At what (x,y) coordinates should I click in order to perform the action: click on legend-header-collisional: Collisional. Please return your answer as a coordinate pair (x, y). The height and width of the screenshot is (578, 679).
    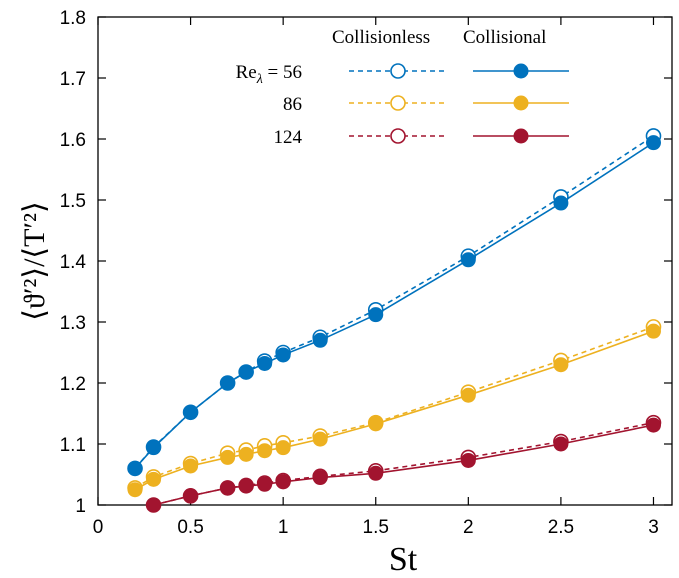
    Looking at the image, I should click on (504, 37).